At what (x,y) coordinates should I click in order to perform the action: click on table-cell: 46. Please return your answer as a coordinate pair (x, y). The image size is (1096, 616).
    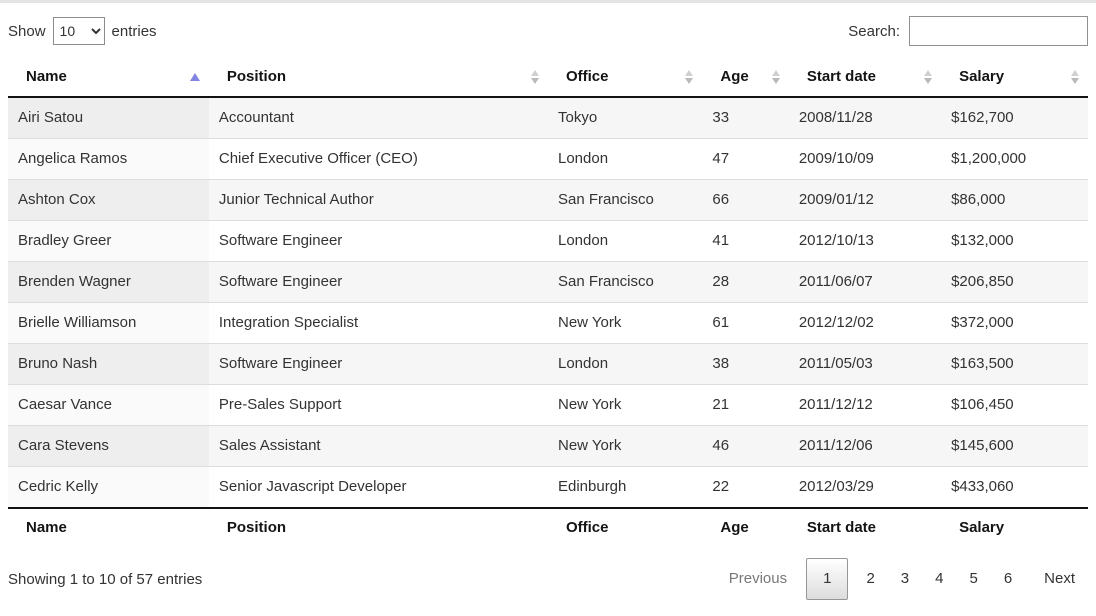
    Looking at the image, I should click on (745, 446).